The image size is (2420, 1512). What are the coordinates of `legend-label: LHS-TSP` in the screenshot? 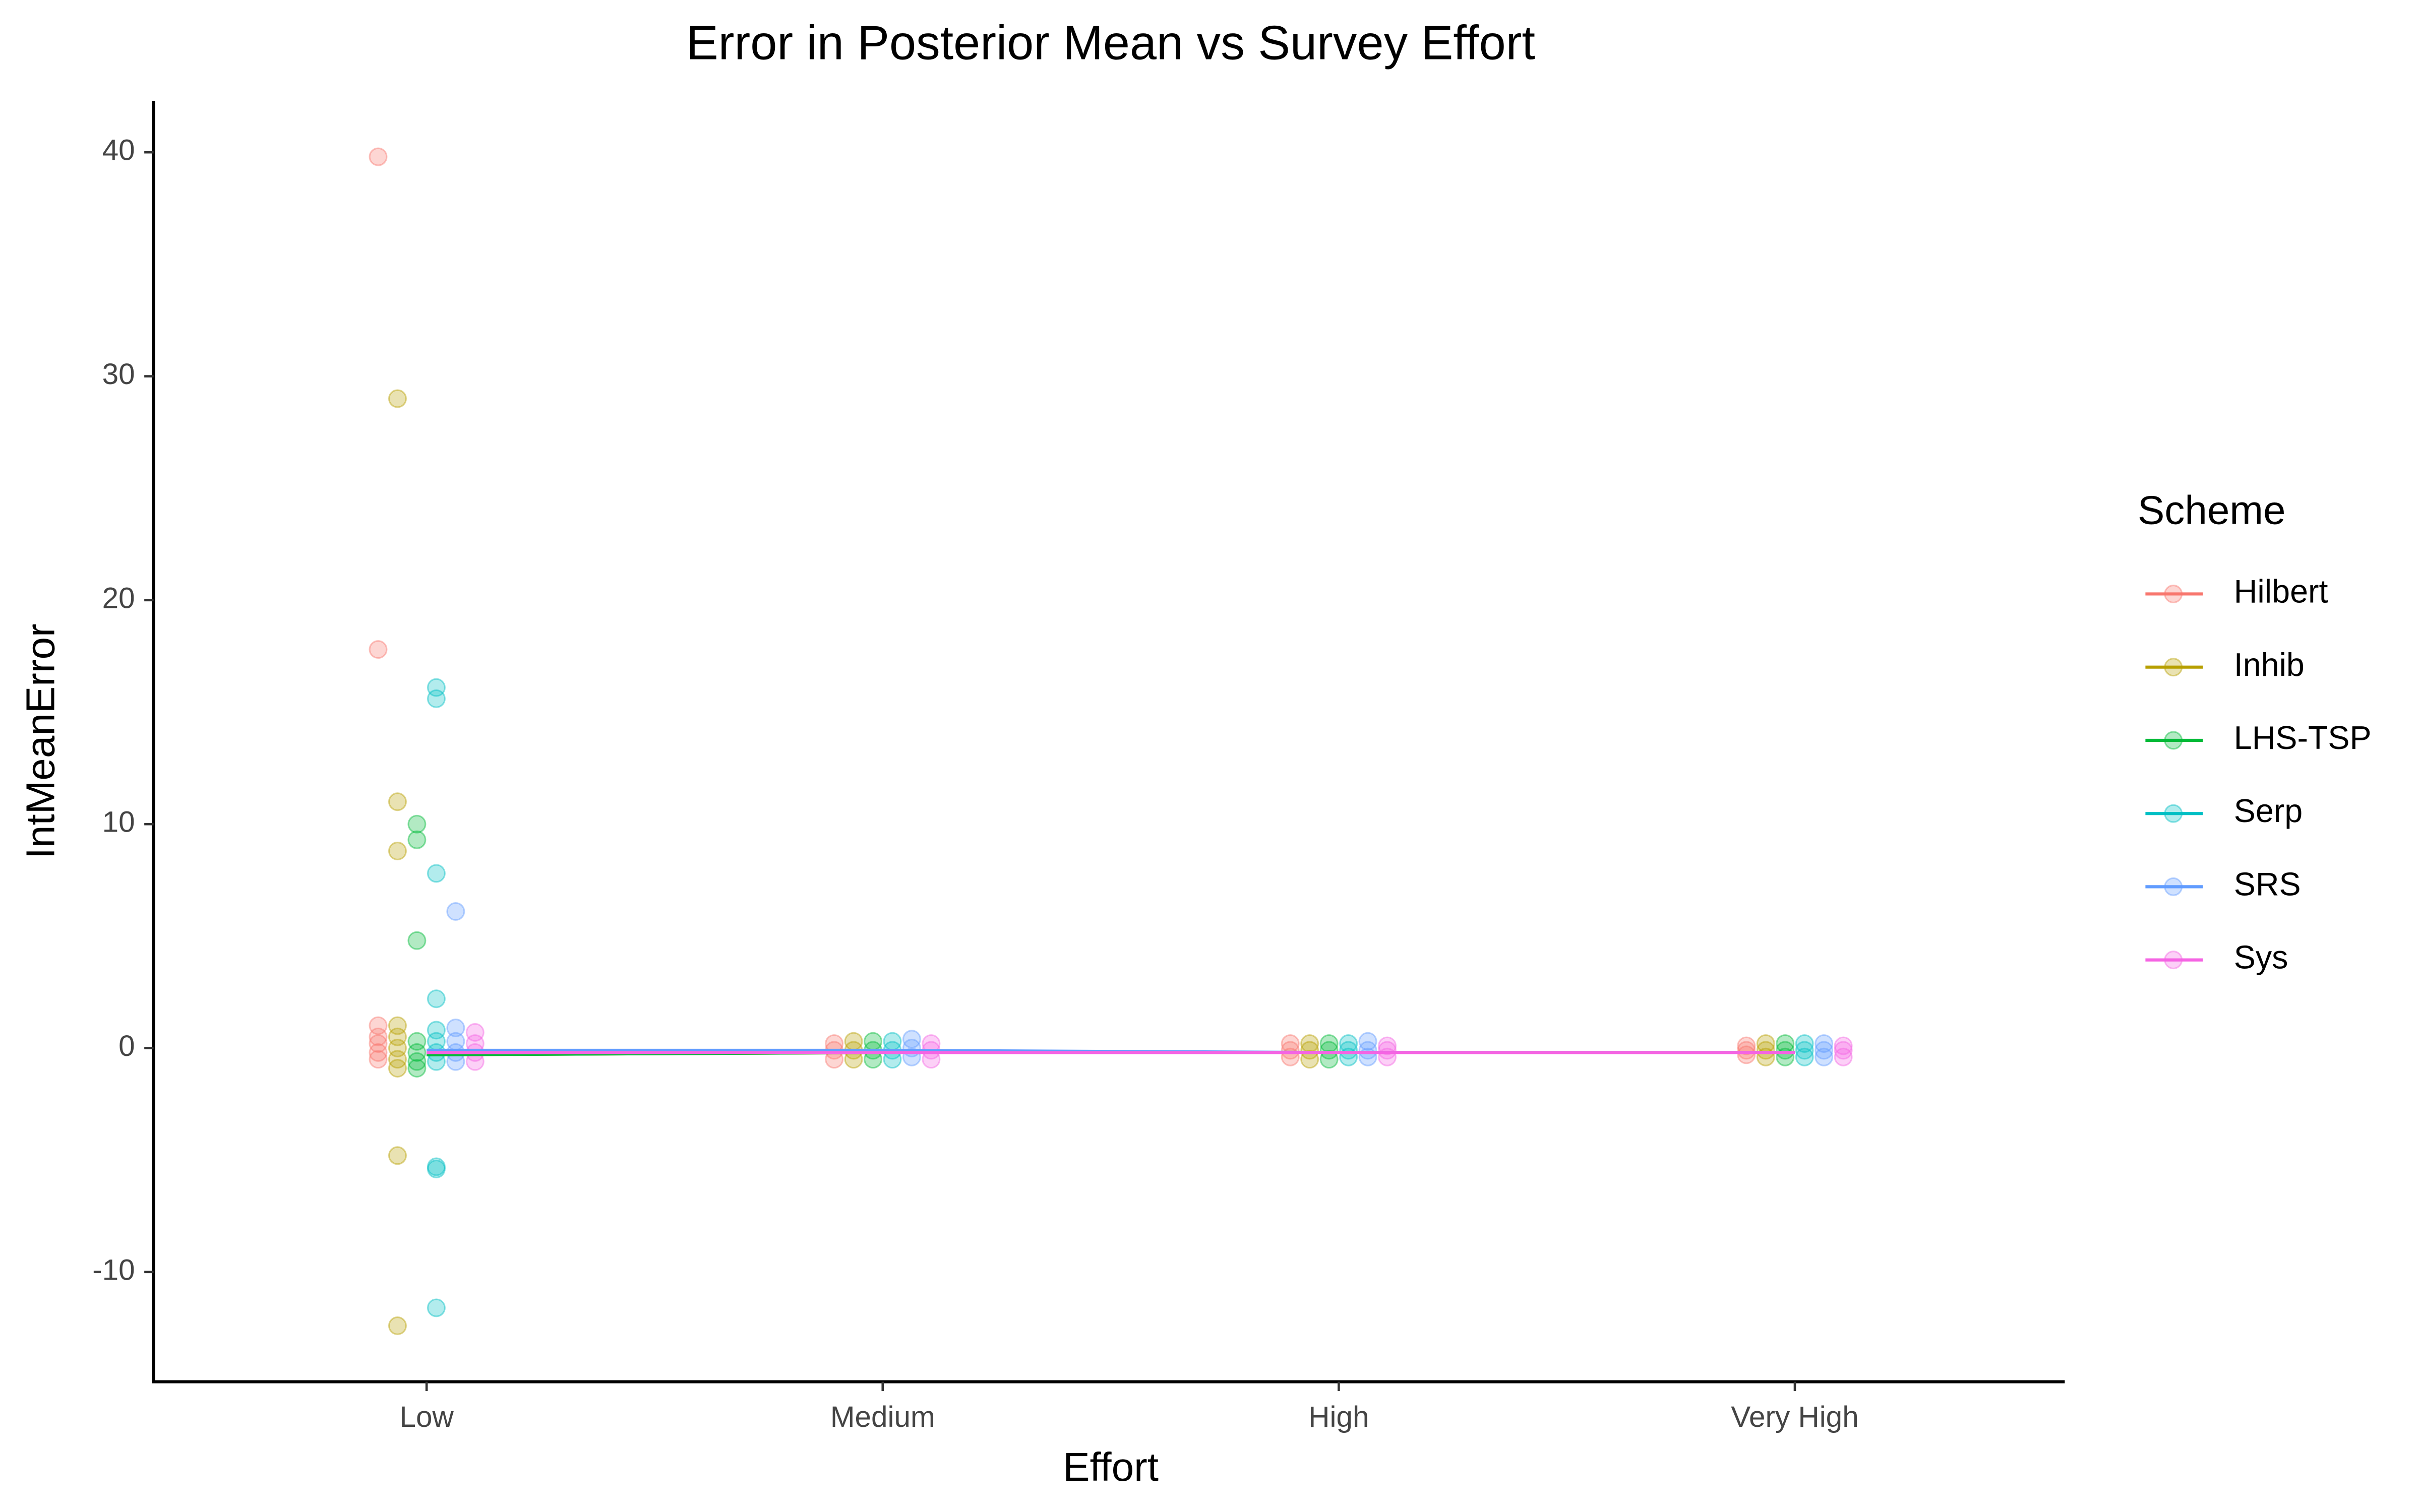 It's located at (2303, 738).